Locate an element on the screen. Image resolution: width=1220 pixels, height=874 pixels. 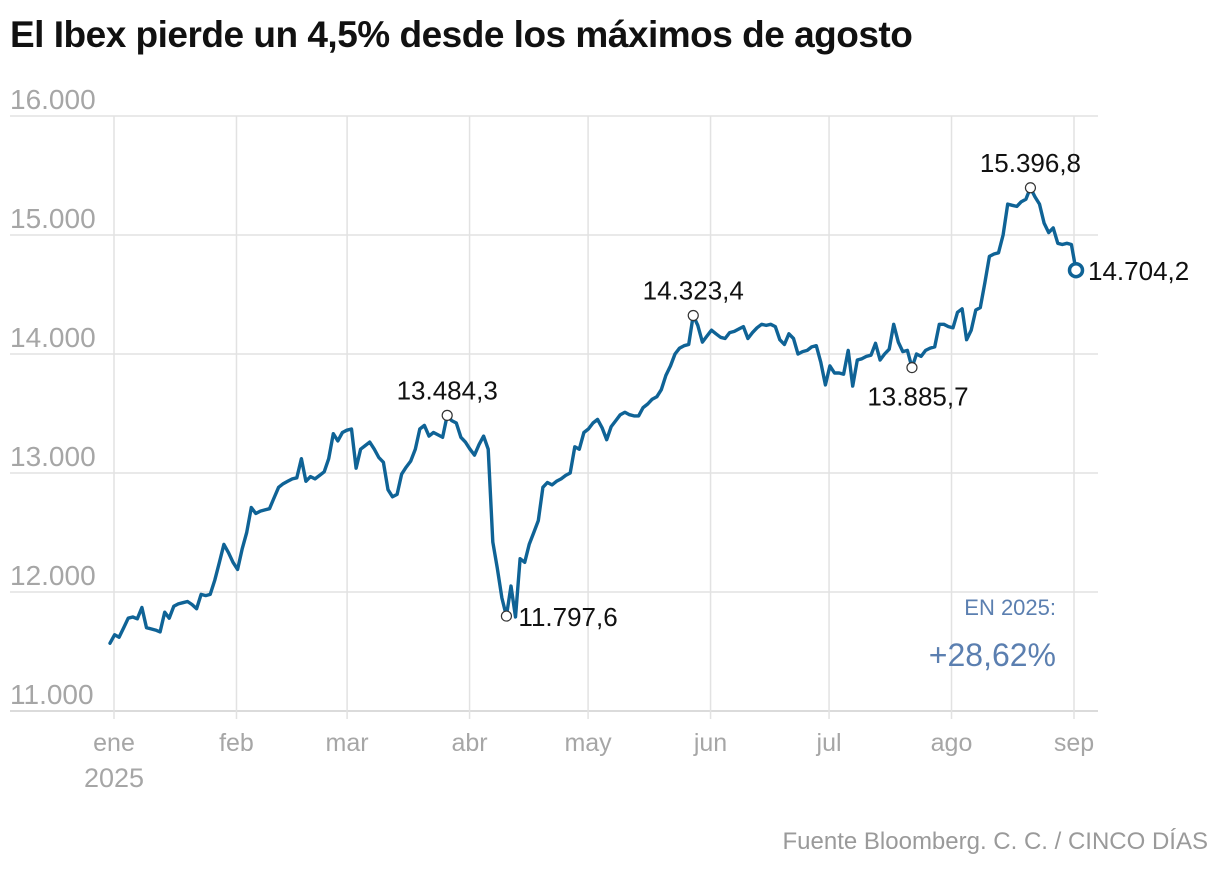
y-tick-label: 16.000 is located at coordinates (53, 99).